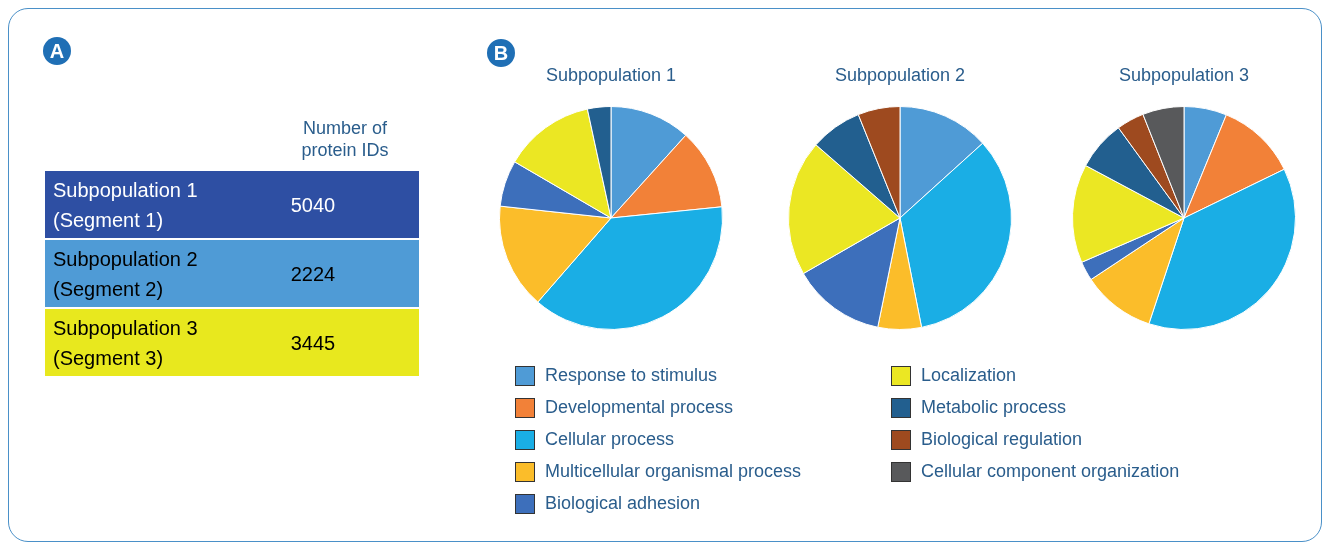  Describe the element at coordinates (1002, 439) in the screenshot. I see `legend-label: Biological regulation` at that location.